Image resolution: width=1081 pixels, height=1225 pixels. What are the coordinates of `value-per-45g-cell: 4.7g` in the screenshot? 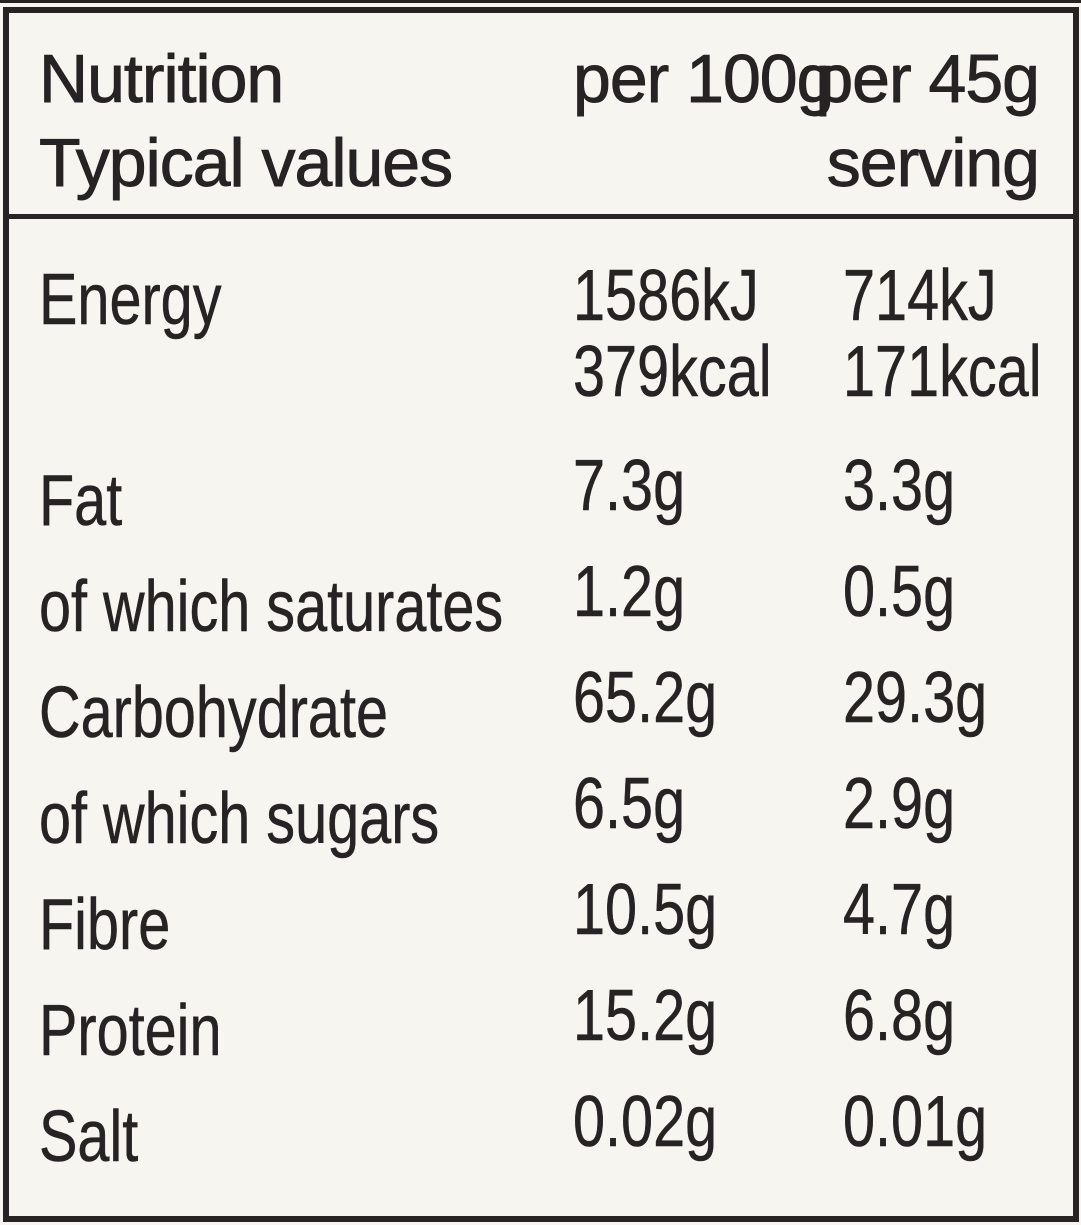 It's located at (958, 910).